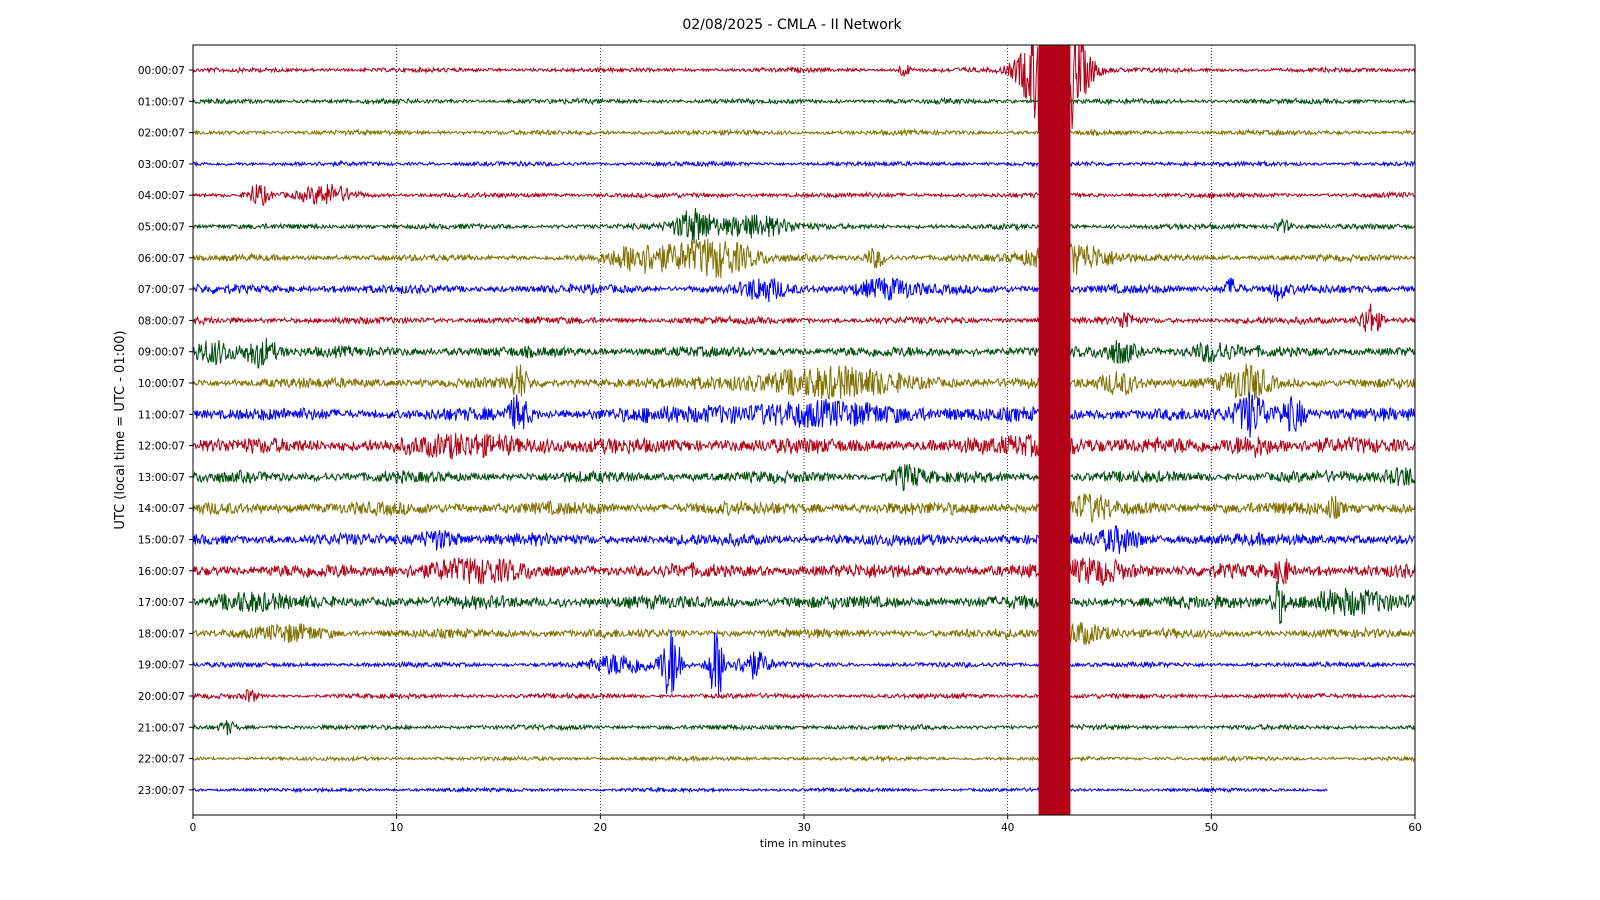  What do you see at coordinates (161, 228) in the screenshot?
I see `y-tick-label: 05:00:07` at bounding box center [161, 228].